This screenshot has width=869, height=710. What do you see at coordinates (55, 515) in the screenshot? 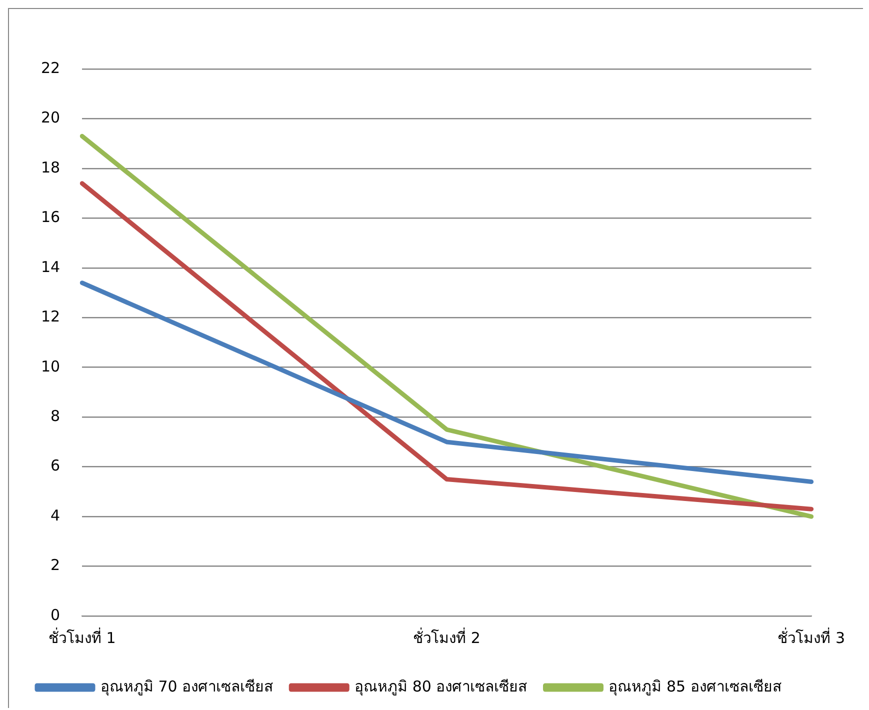
I see `y-tick-label: 4` at bounding box center [55, 515].